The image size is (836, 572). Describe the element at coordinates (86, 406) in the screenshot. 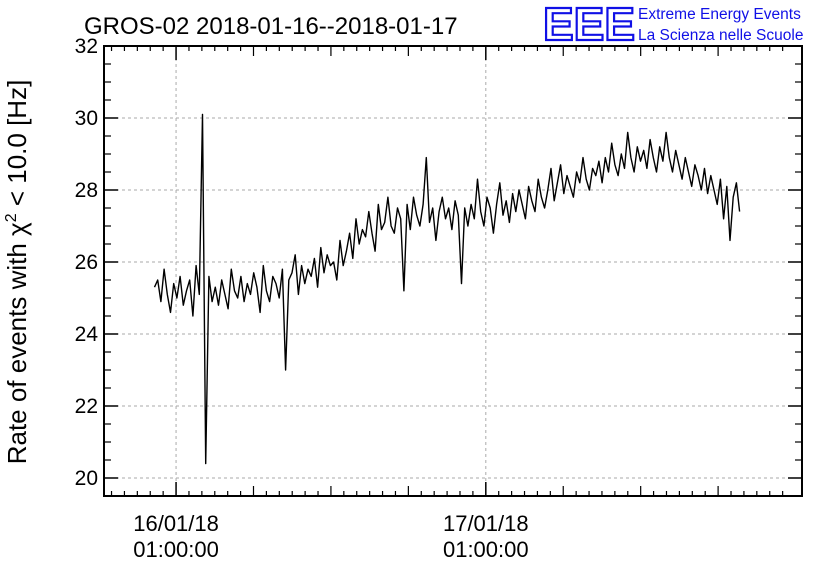

I see `y-tick-label: 22` at that location.